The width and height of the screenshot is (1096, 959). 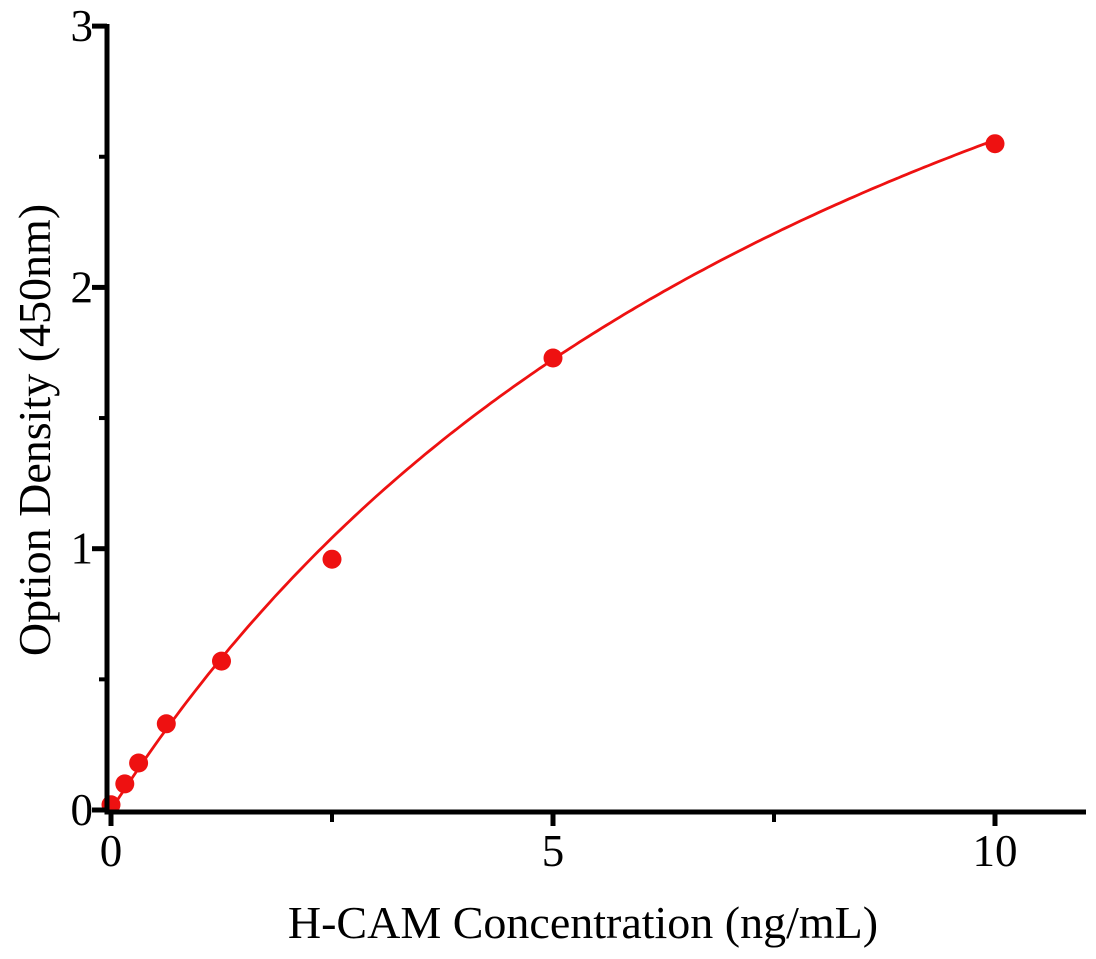 What do you see at coordinates (82, 549) in the screenshot?
I see `y-tick-label: 1` at bounding box center [82, 549].